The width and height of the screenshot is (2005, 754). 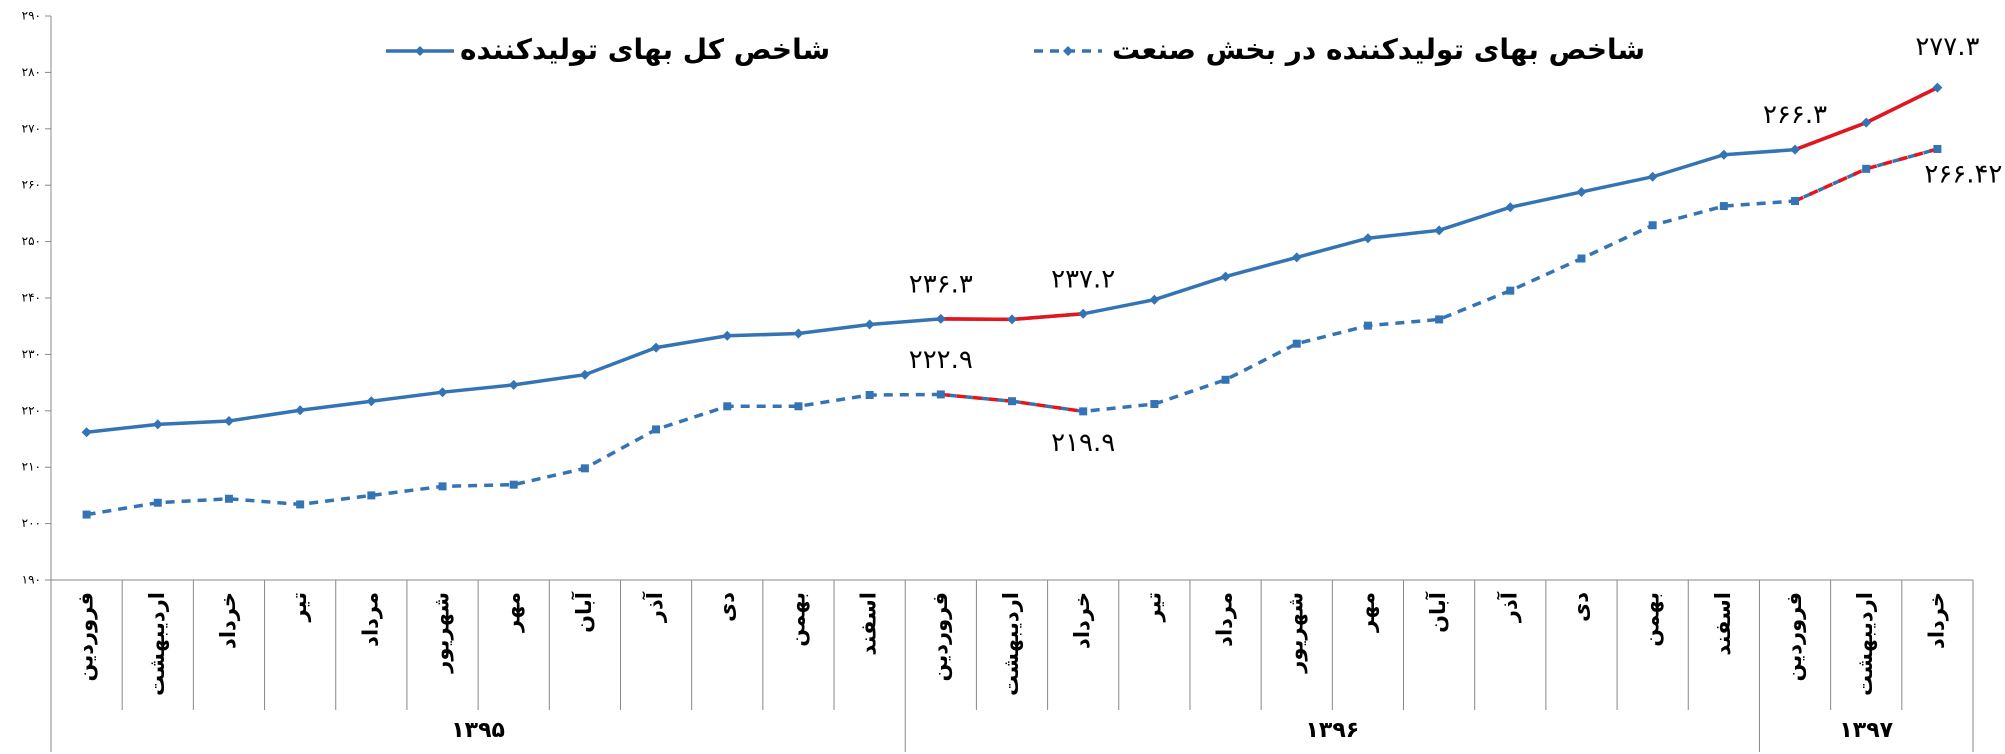 What do you see at coordinates (31, 298) in the screenshot?
I see `y-tick-label: ۲۴۰` at bounding box center [31, 298].